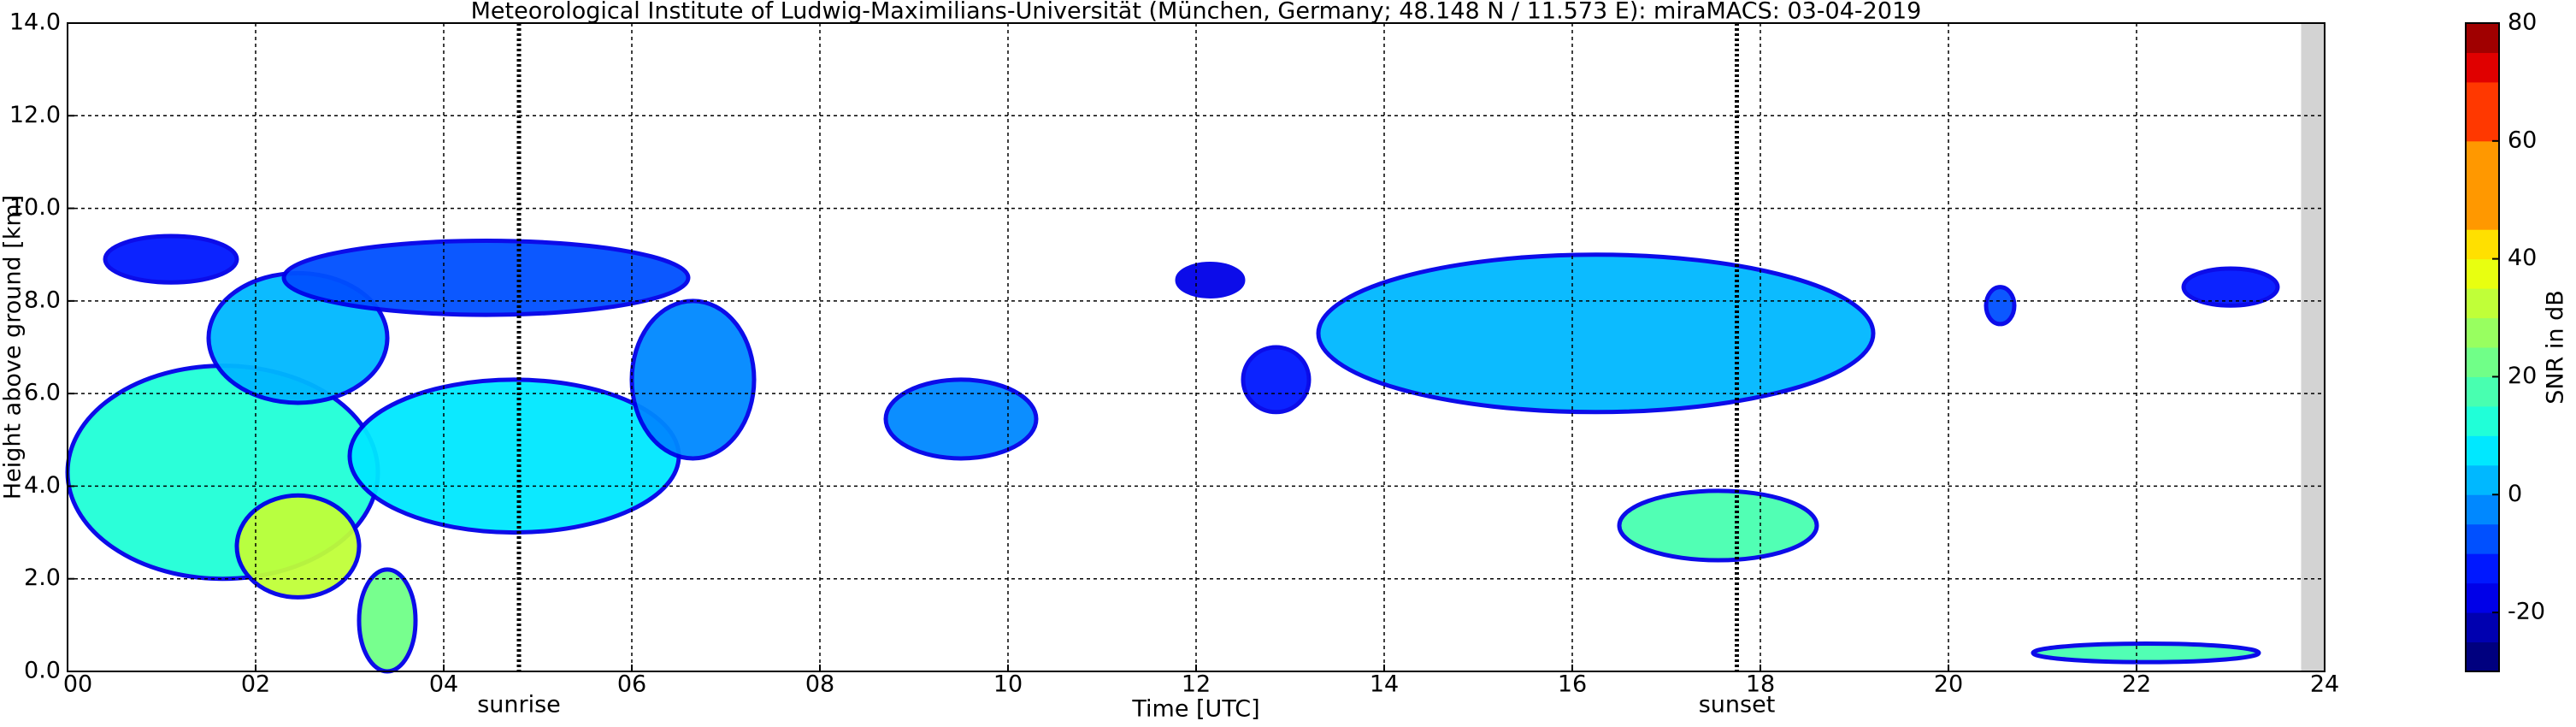 Image resolution: width=2576 pixels, height=727 pixels. What do you see at coordinates (1737, 705) in the screenshot?
I see `annotation-label: sunset` at bounding box center [1737, 705].